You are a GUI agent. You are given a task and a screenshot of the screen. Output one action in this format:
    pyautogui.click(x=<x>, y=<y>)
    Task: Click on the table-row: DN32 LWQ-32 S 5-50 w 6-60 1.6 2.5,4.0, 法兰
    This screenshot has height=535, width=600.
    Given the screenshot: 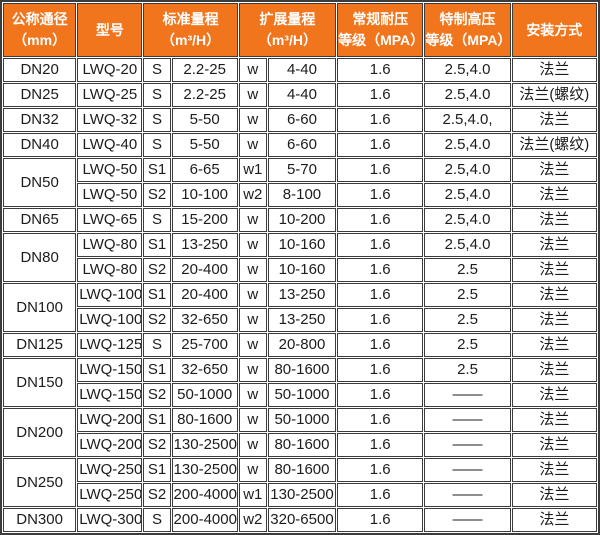 What is the action you would take?
    pyautogui.click(x=300, y=120)
    